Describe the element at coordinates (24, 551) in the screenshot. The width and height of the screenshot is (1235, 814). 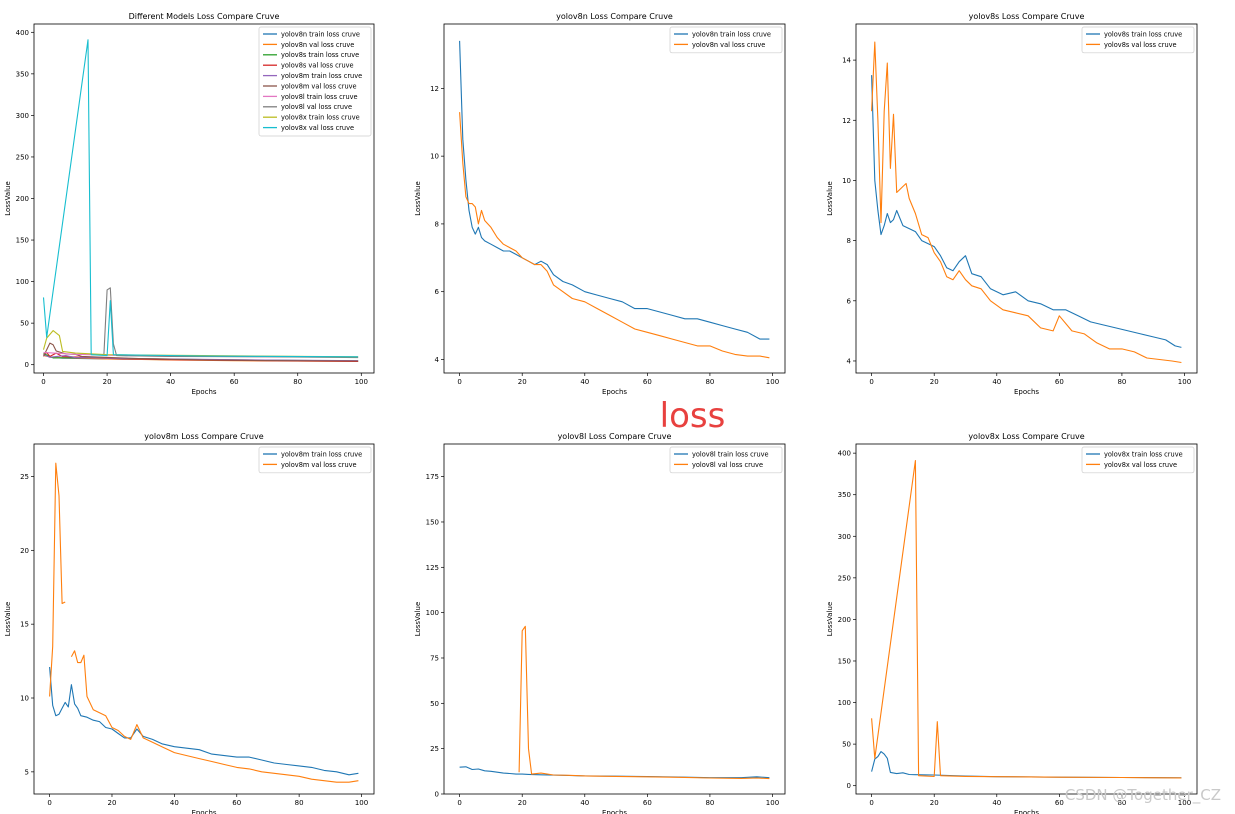
I see `y-tick-label: 20` at that location.